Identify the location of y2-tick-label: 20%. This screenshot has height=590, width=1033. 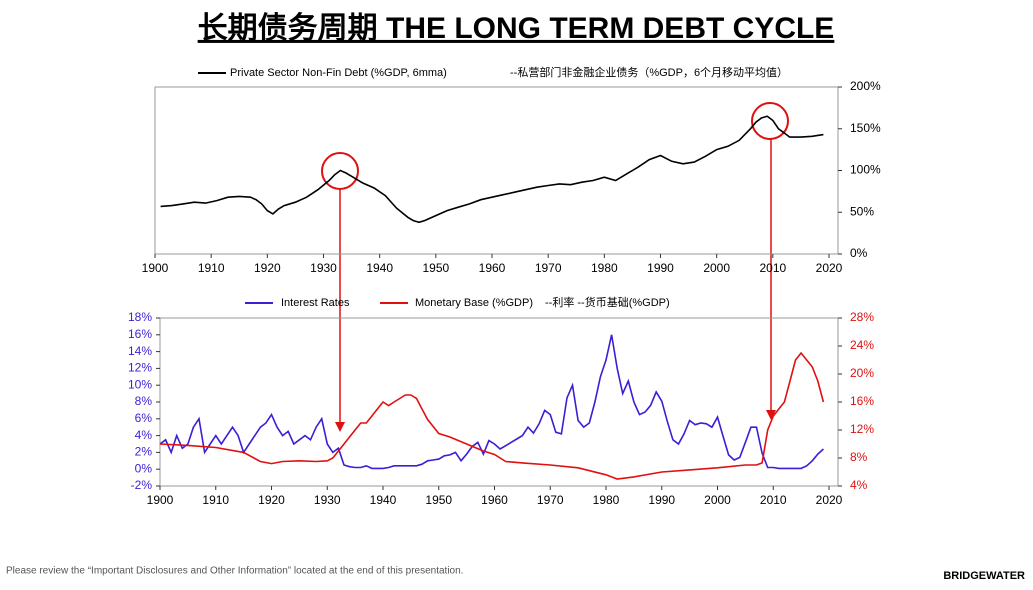
(862, 373).